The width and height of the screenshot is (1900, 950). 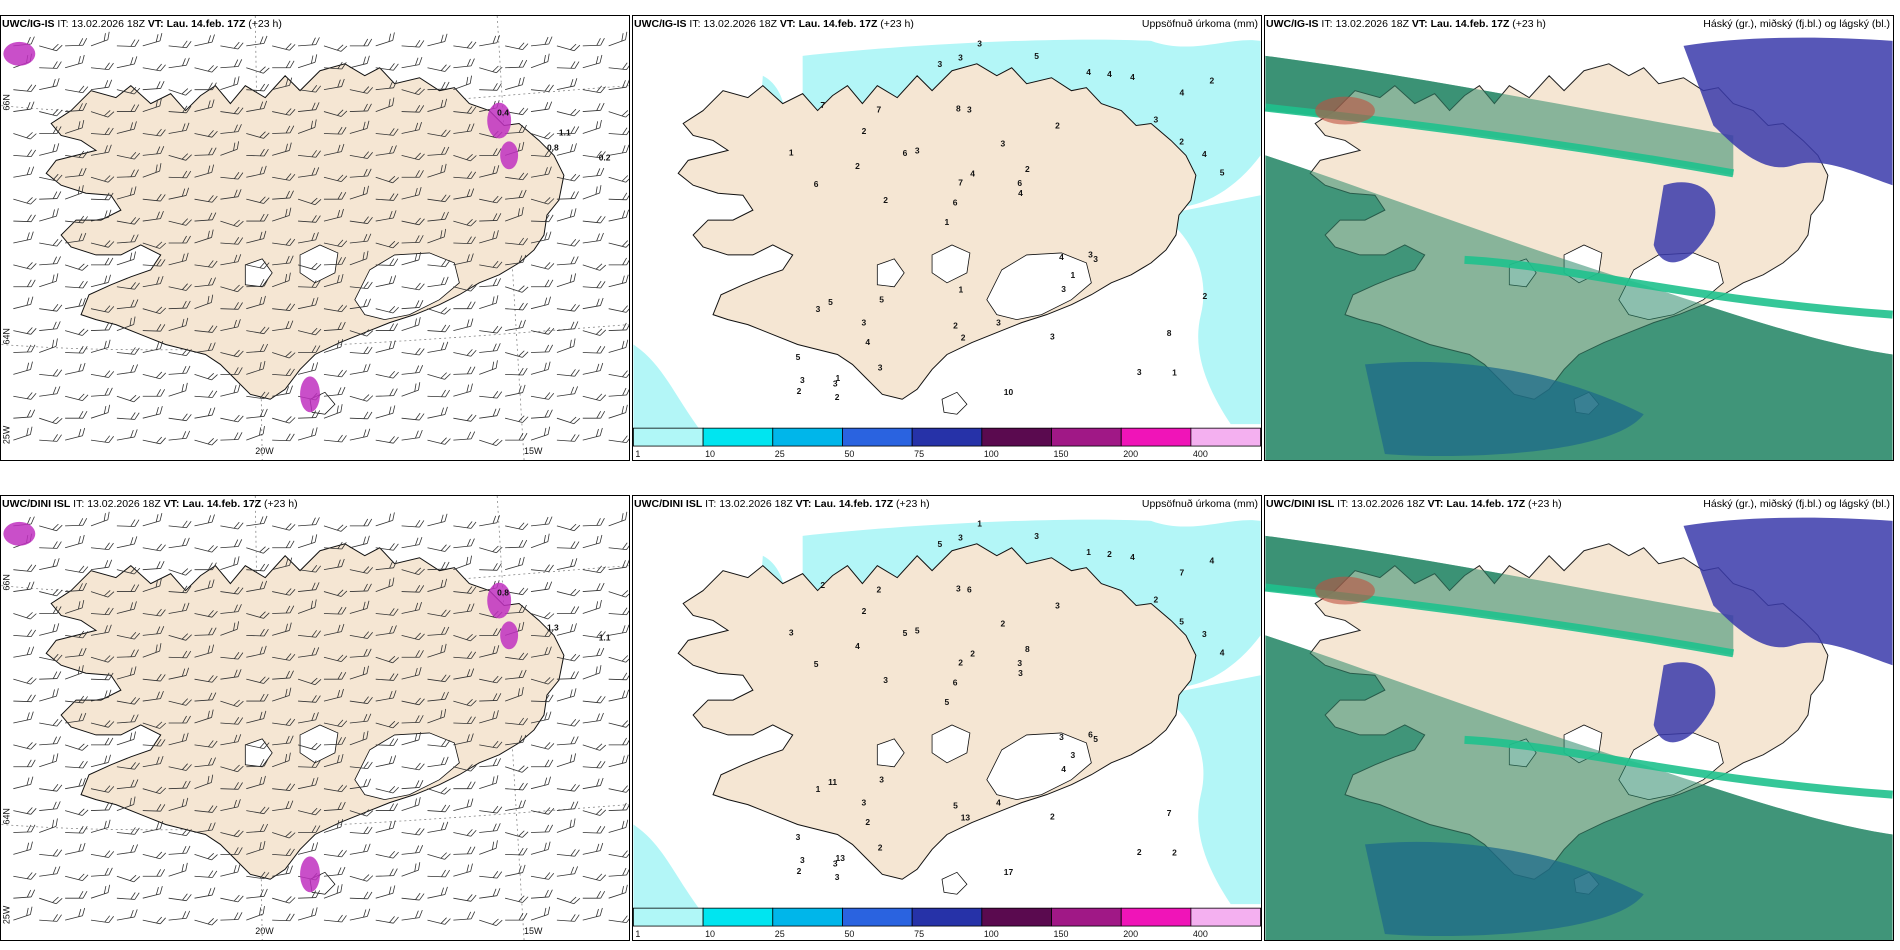 I want to click on glacier, so click(x=407, y=766).